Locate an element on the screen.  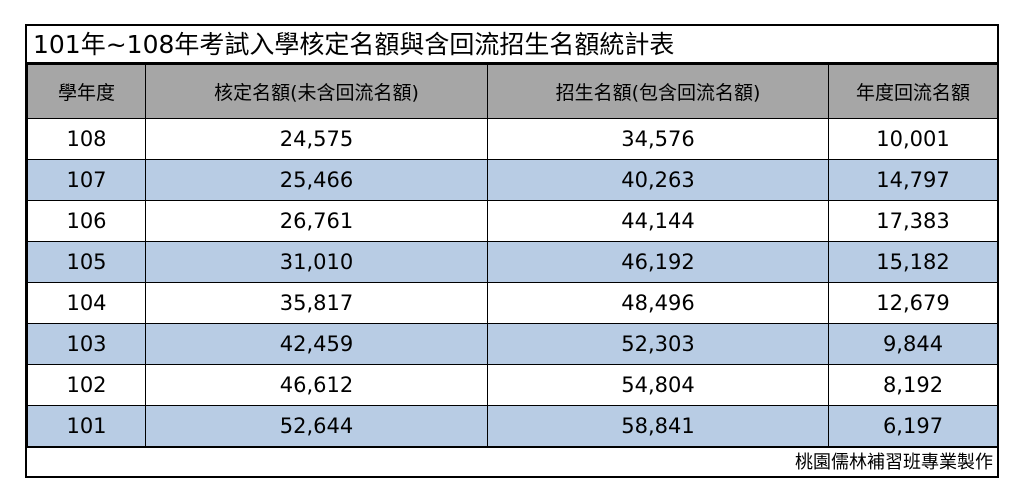
cell-returning: 14,797 is located at coordinates (913, 180).